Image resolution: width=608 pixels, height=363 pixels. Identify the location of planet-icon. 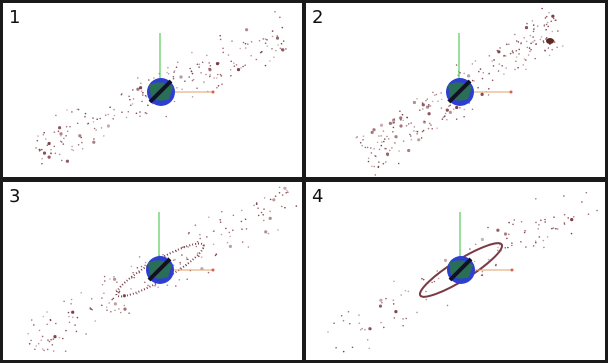
(161, 92).